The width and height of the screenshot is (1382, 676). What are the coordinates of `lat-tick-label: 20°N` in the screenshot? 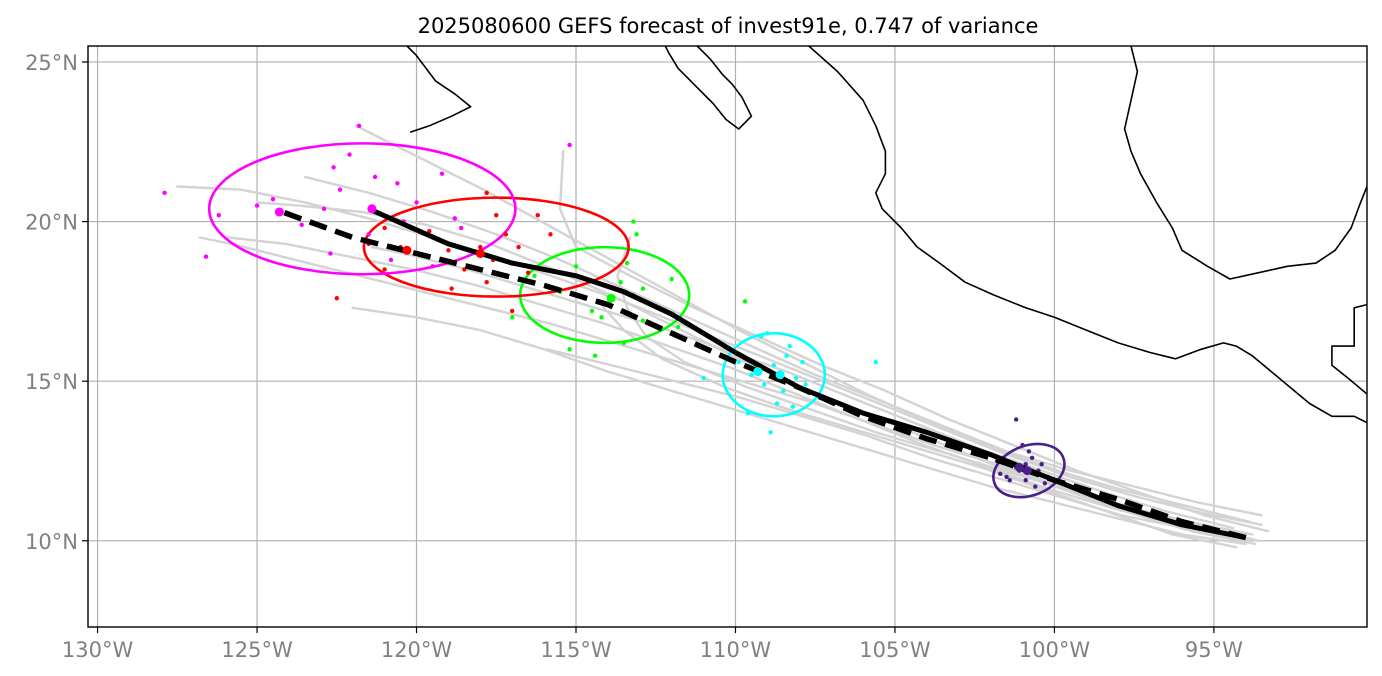 It's located at (51, 223).